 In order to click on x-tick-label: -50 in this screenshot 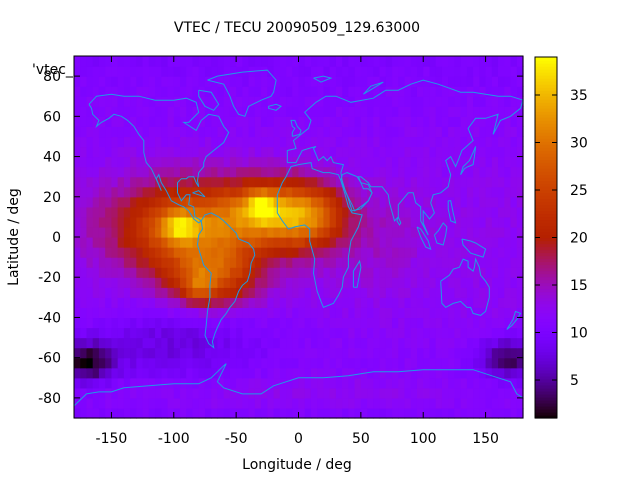, I will do `click(236, 439)`.